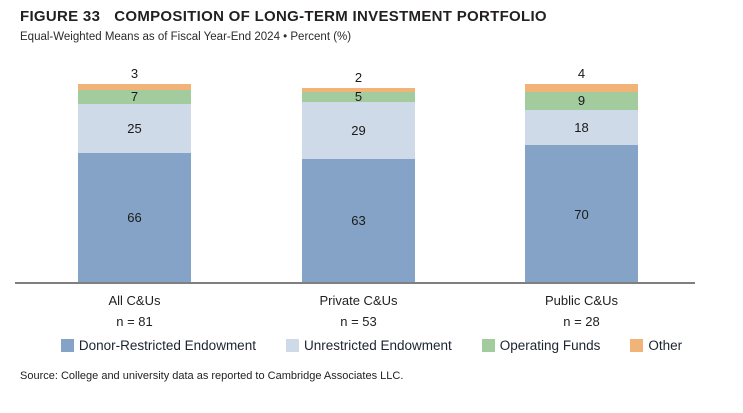 The image size is (743, 413). I want to click on bar-1: 5 29 63, so click(358, 185).